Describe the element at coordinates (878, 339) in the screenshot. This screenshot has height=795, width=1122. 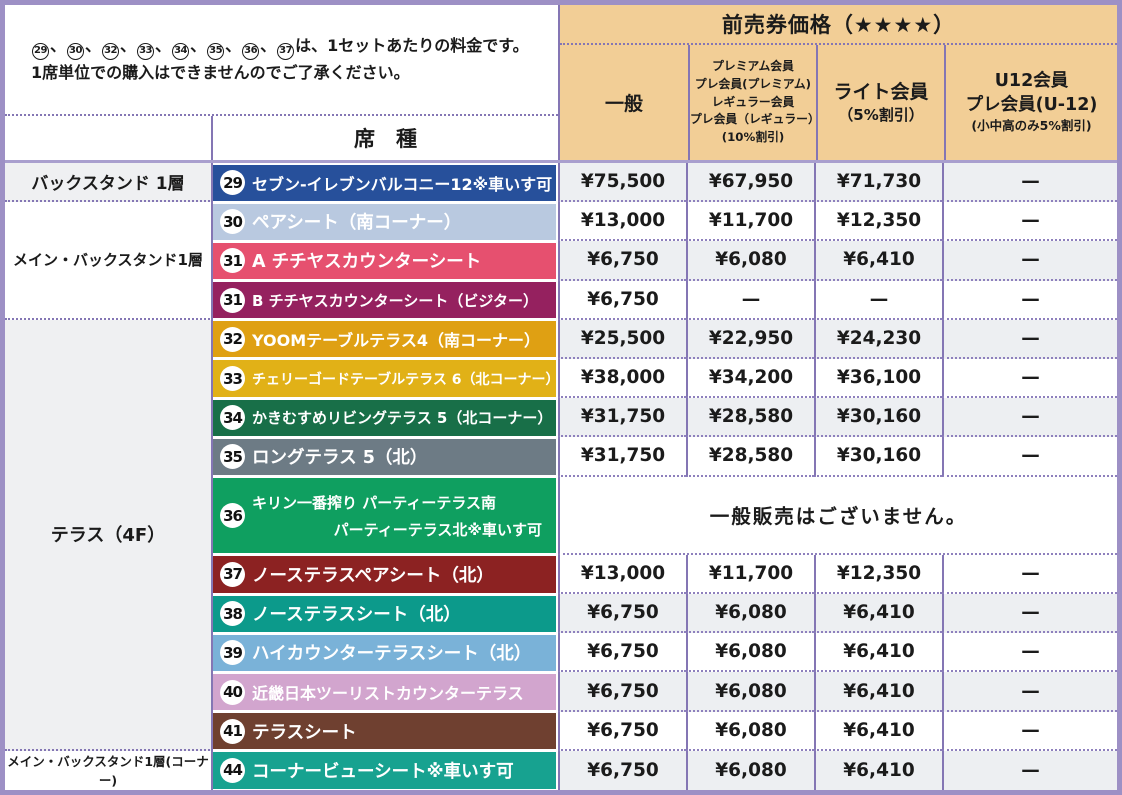
I see `price-32-light: ¥24,230` at that location.